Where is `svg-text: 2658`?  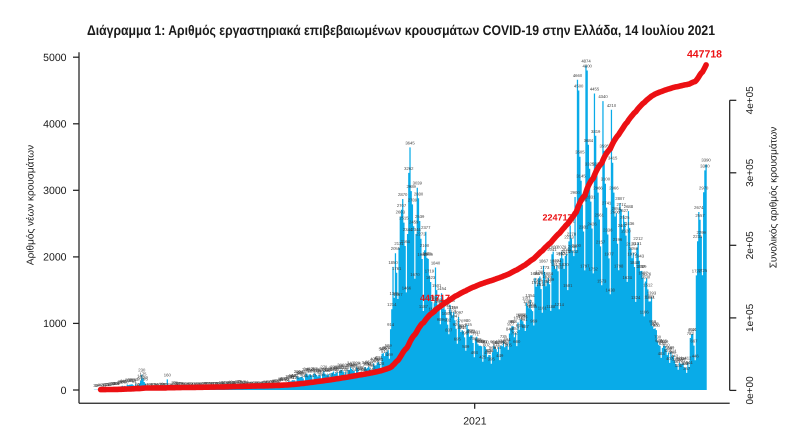
svg-text: 2658 is located at coordinates (617, 208).